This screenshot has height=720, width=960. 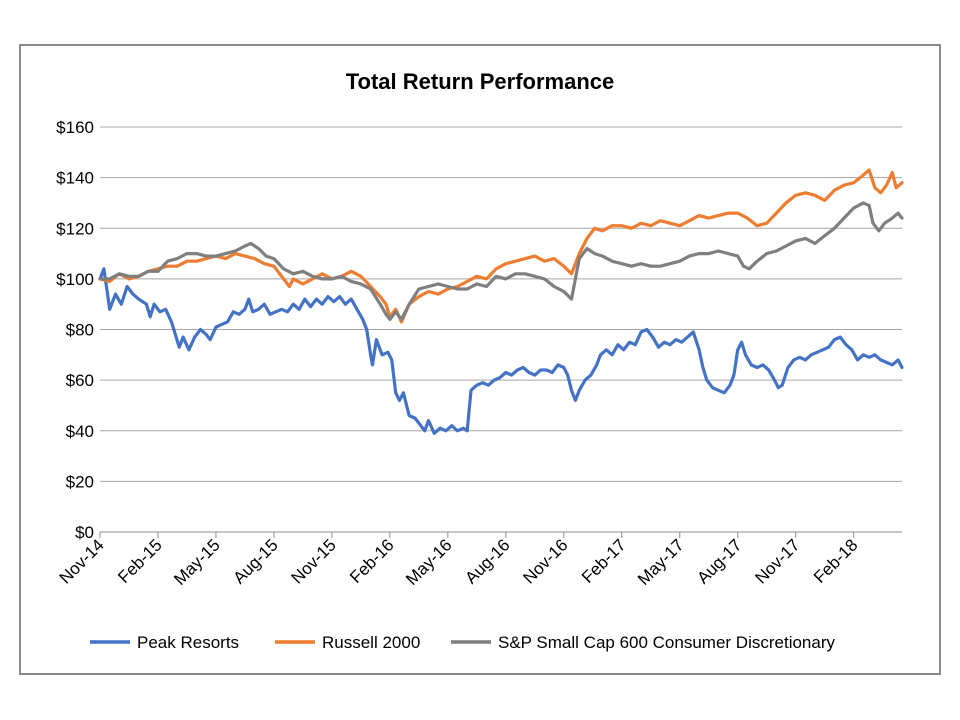 I want to click on x-tick-label: May-16, so click(x=429, y=562).